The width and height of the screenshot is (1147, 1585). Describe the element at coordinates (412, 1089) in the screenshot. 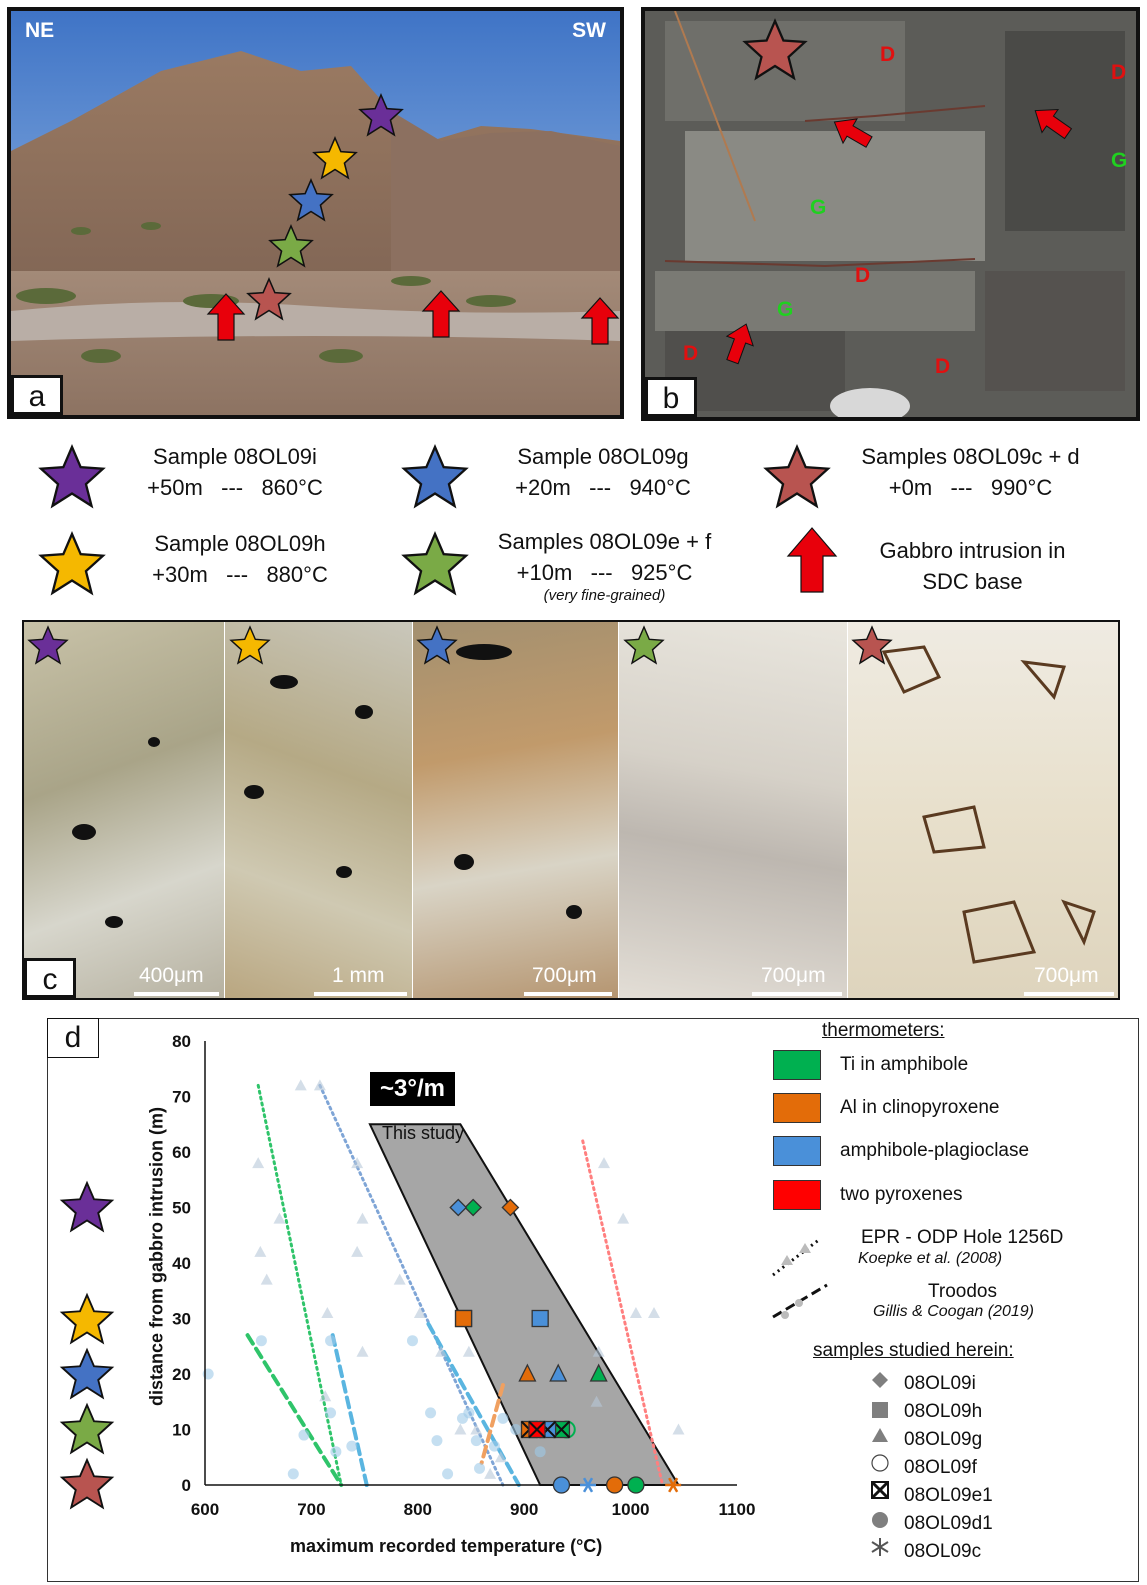

I see `gradient-badge: ~3°/m` at that location.